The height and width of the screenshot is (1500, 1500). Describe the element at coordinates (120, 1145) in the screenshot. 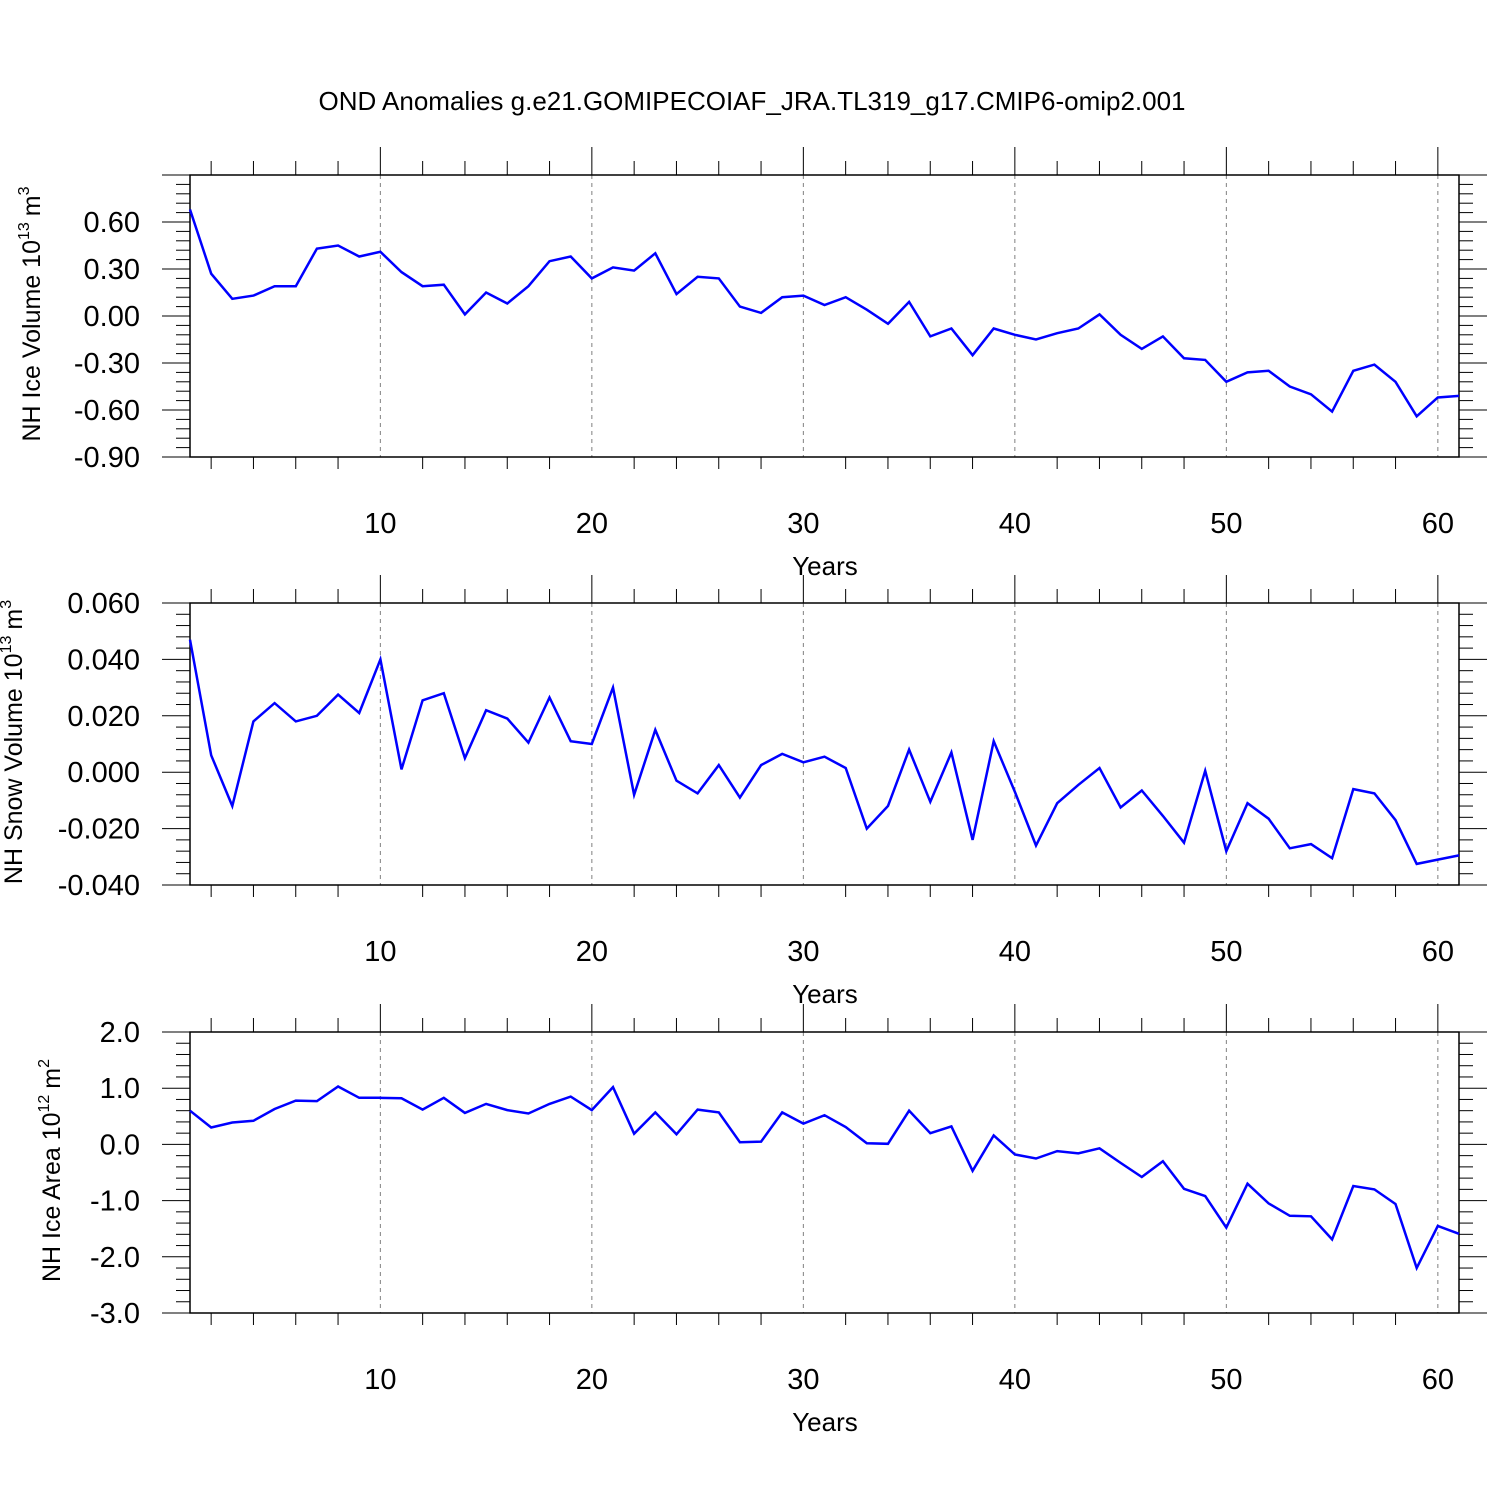

I see `y-tick-label: 0.0` at that location.